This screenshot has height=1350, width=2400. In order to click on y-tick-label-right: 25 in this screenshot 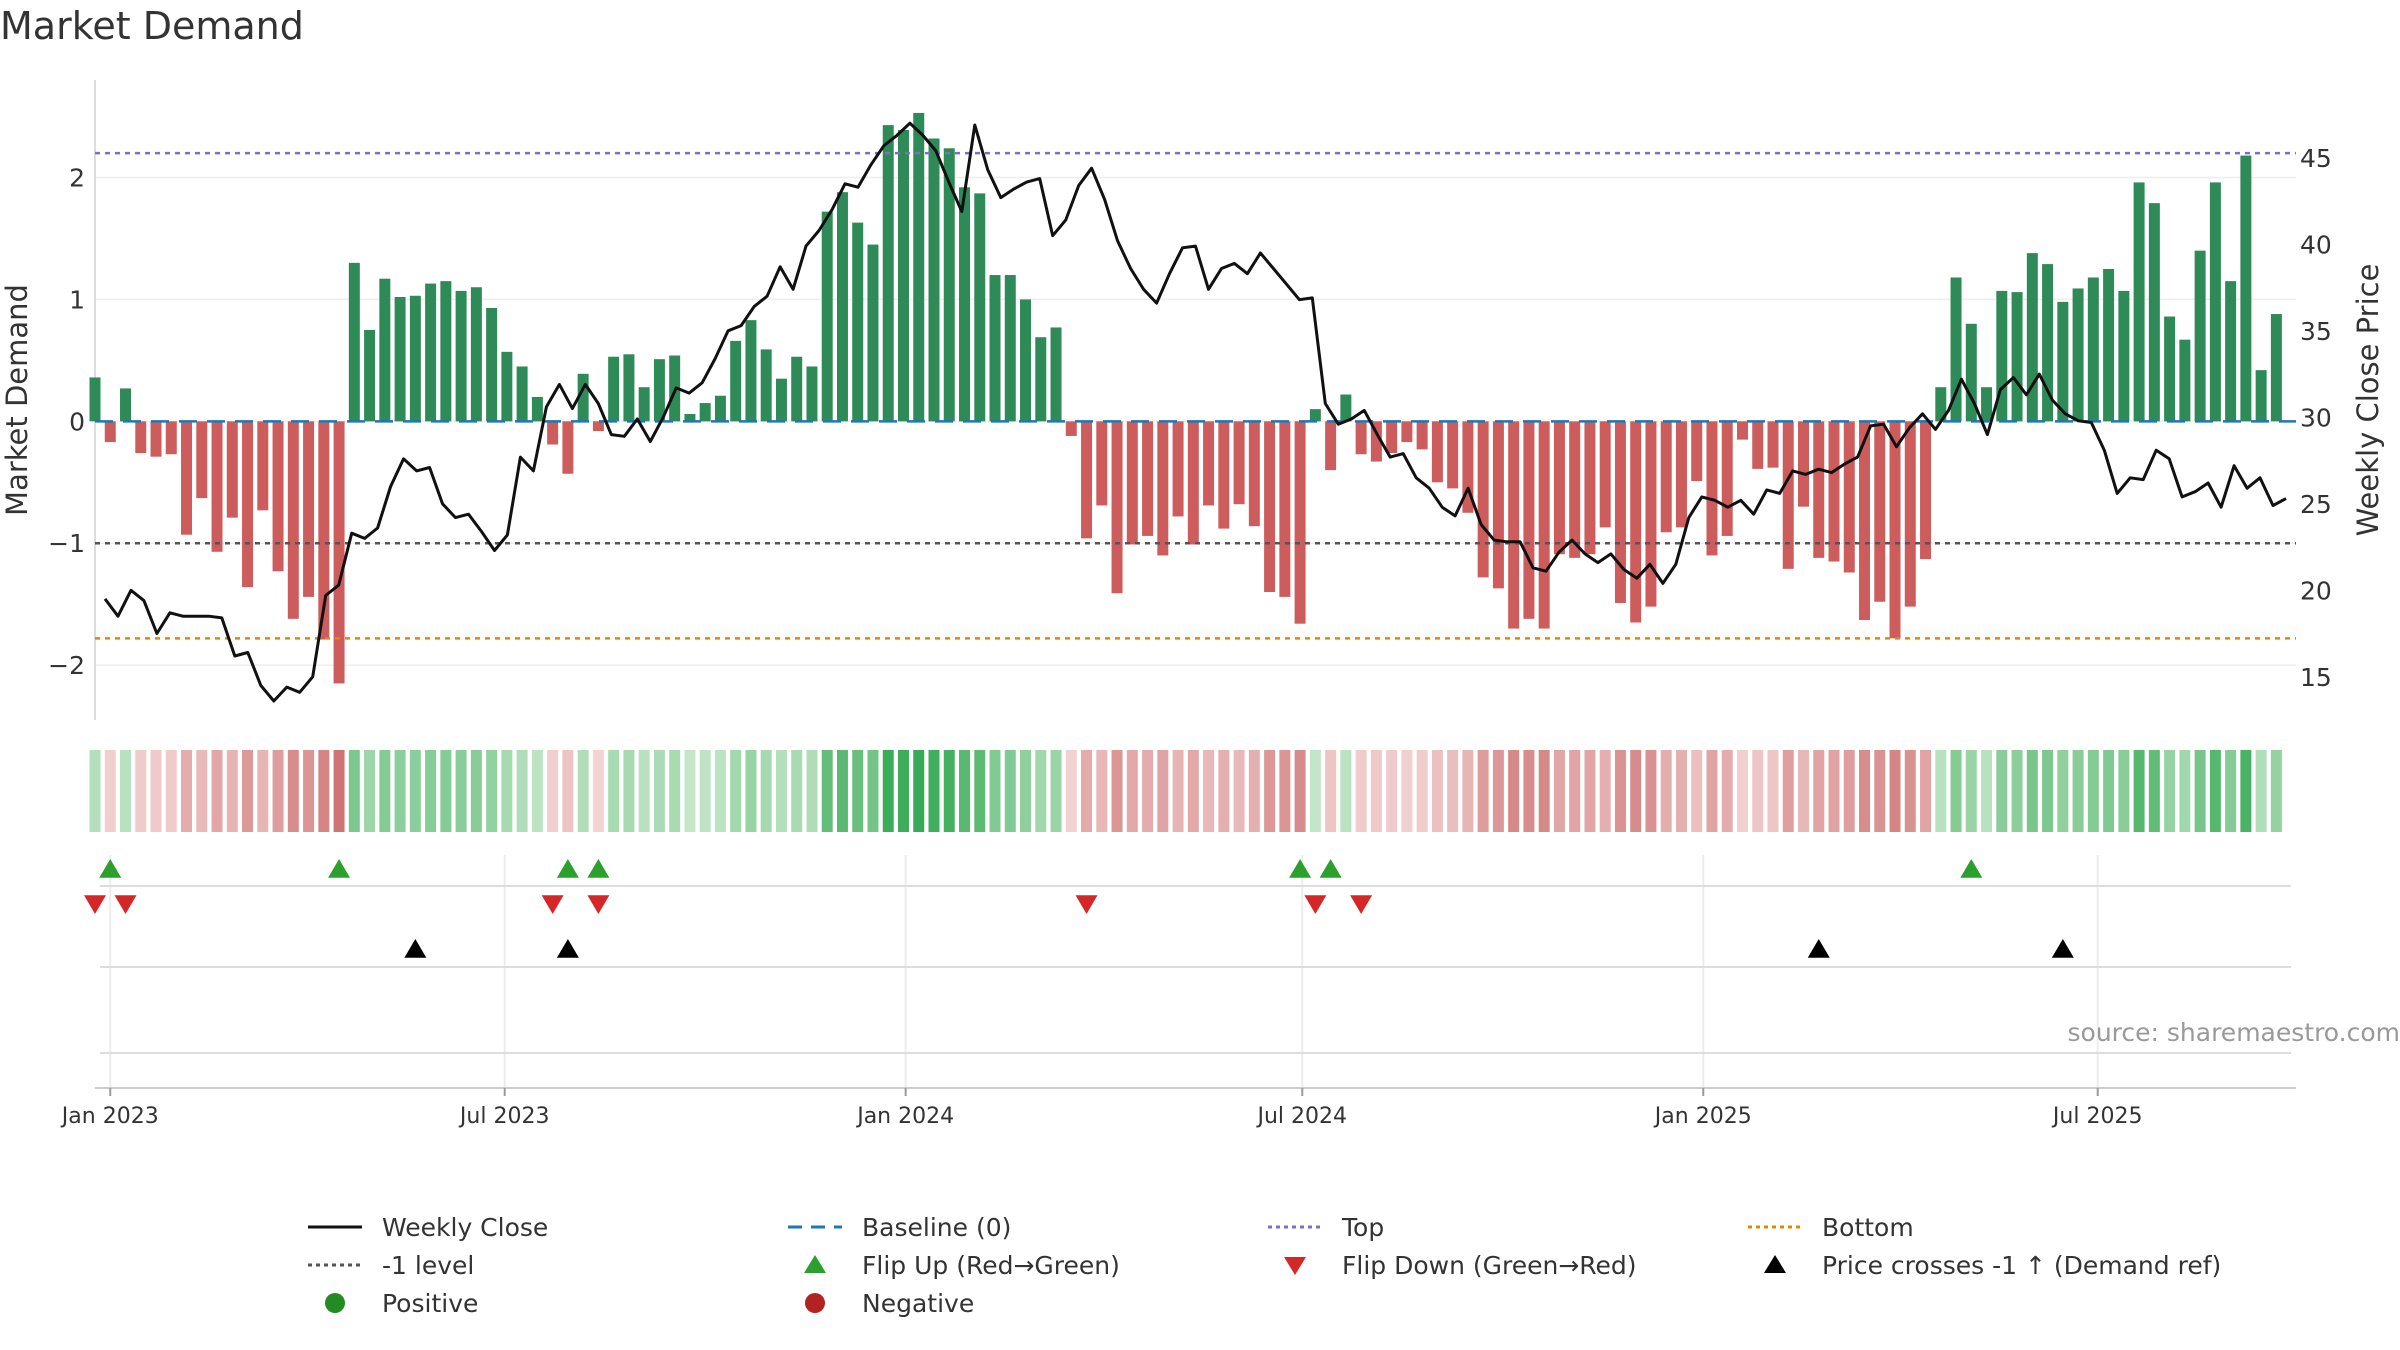, I will do `click(2316, 504)`.